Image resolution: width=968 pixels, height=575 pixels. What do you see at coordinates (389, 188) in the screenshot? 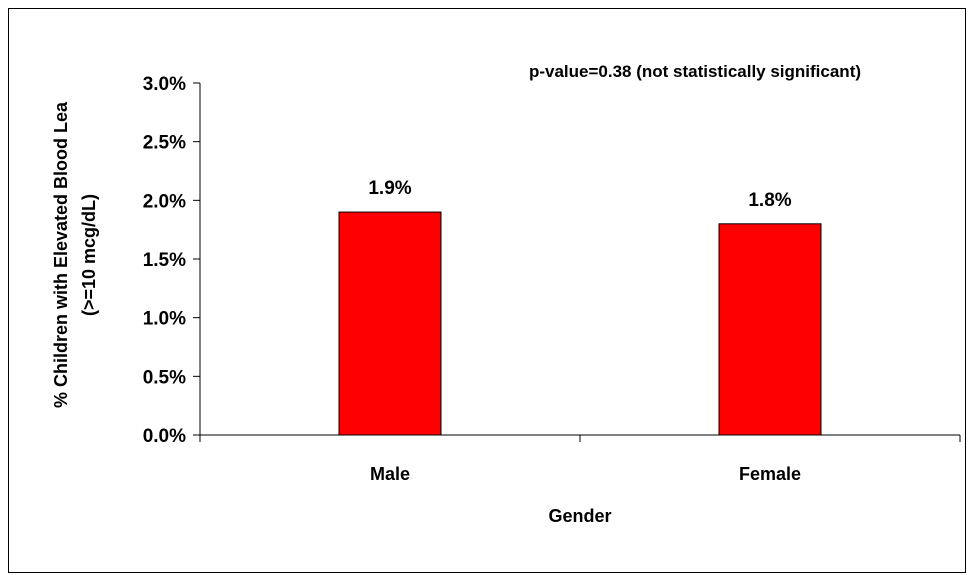
I see `data-label-male: 1.9%` at bounding box center [389, 188].